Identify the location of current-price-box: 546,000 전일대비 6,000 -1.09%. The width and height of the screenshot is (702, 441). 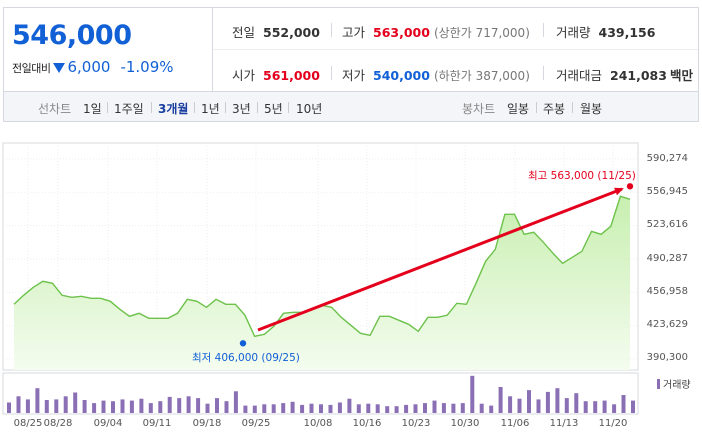
(108, 49).